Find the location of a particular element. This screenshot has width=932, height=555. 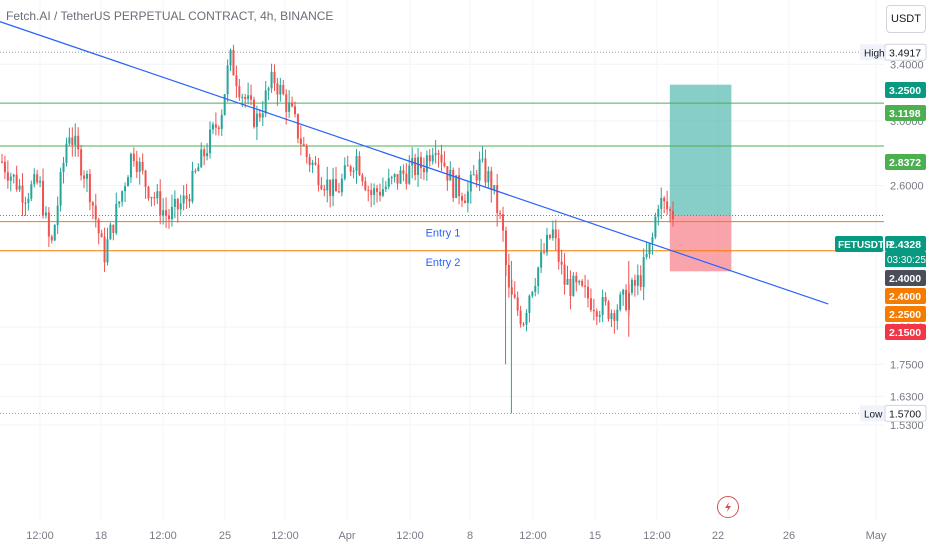

price-tag: 3.2500 is located at coordinates (905, 91).